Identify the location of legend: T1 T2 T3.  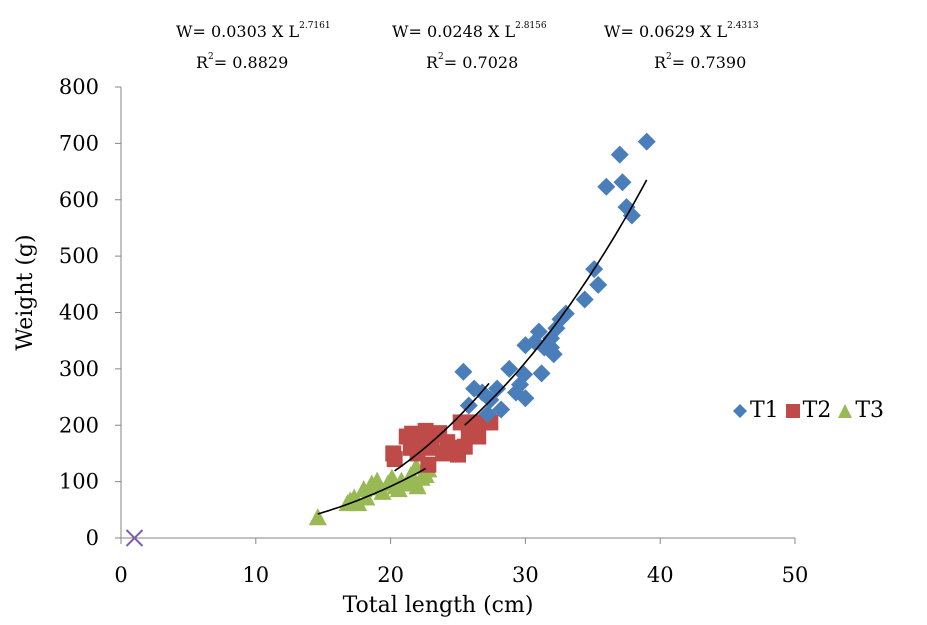
(811, 410).